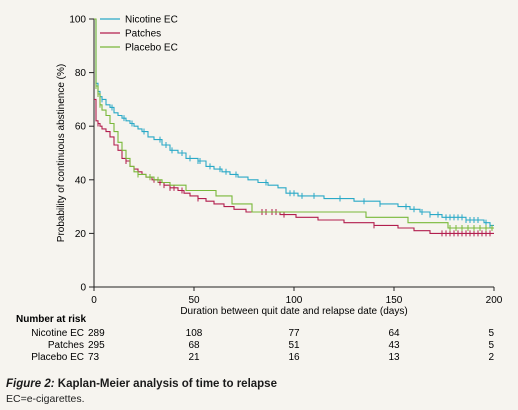 The height and width of the screenshot is (410, 518). Describe the element at coordinates (394, 357) in the screenshot. I see `risk-value: 13` at that location.